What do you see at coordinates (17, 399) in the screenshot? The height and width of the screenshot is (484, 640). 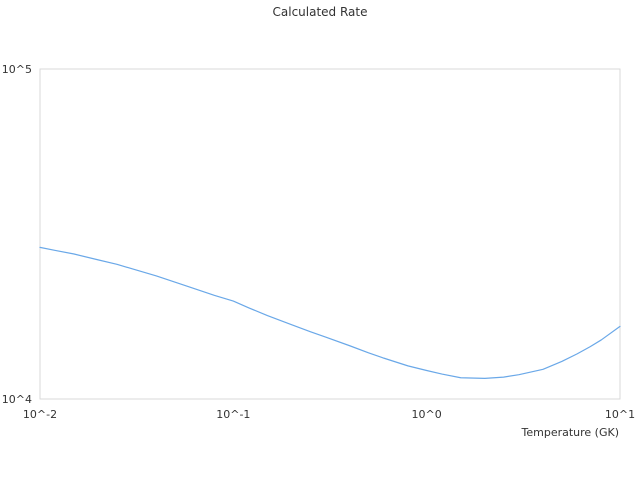 I see `y-tick-label: 10^4` at bounding box center [17, 399].